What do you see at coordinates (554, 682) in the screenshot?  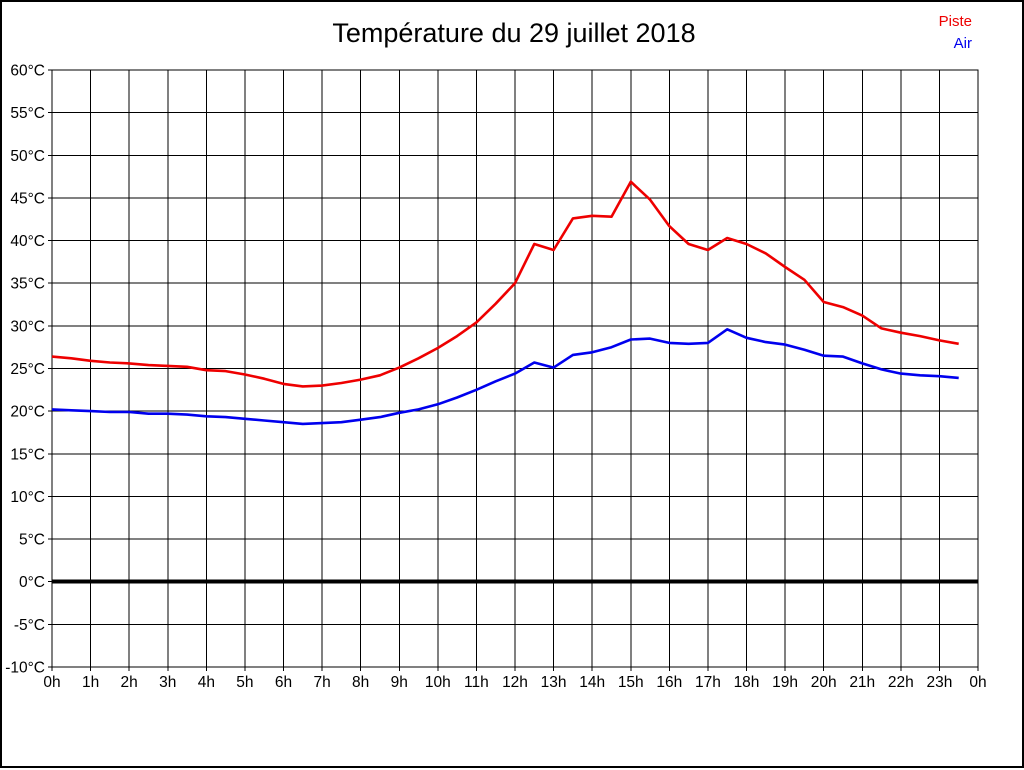 I see `x-axis-label: 13h` at bounding box center [554, 682].